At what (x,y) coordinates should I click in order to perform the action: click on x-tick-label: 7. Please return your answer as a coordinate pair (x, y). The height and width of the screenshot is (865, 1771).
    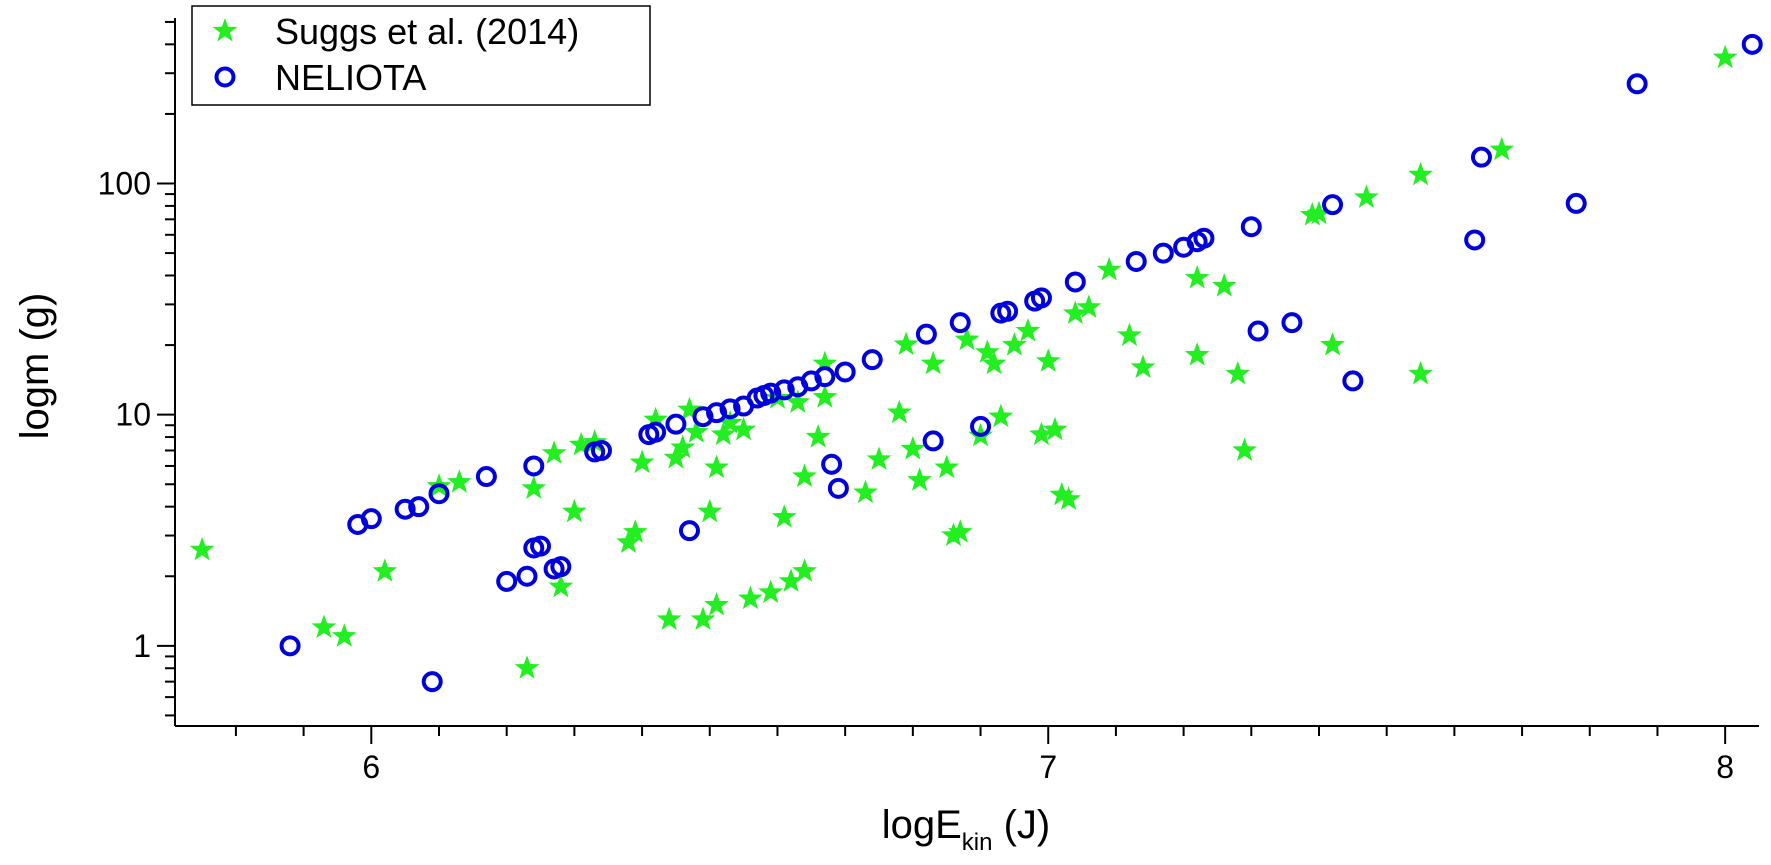
    Looking at the image, I should click on (1048, 767).